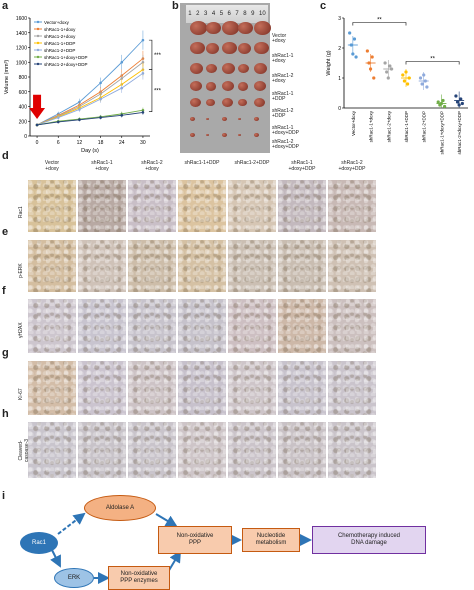 This screenshot has height=590, width=474. Describe the element at coordinates (23, 93) in the screenshot. I see `y-tick-label: 600` at that location.